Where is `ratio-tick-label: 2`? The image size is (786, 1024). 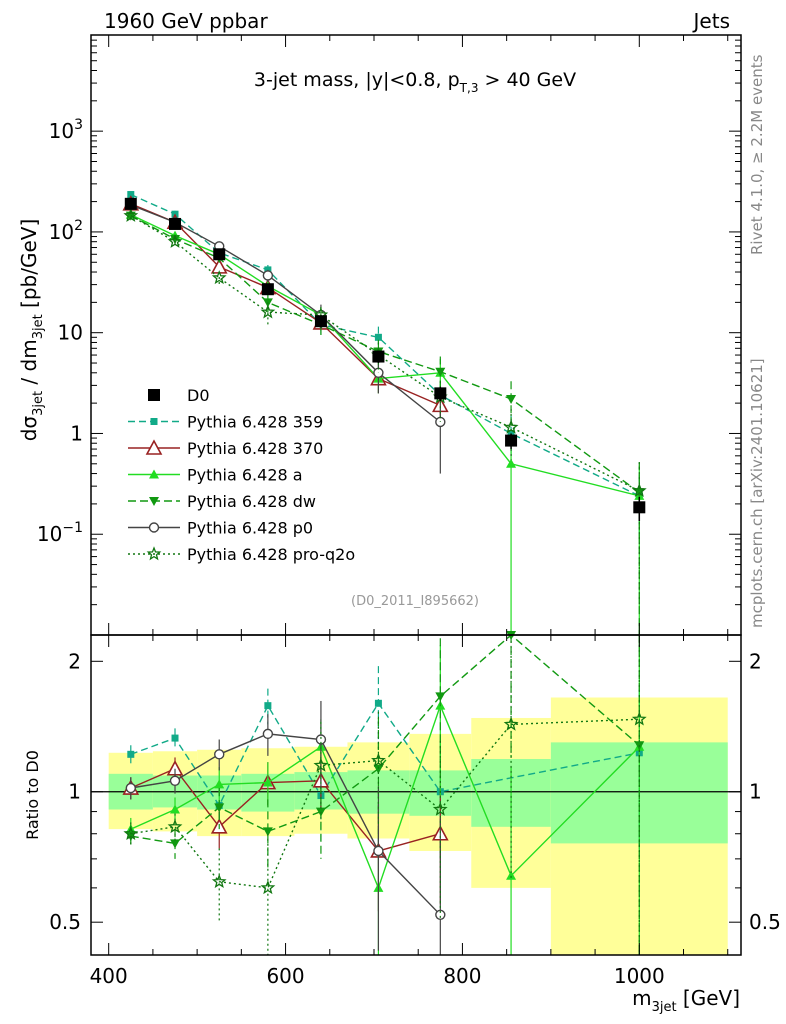
ratio-tick-label: 2 is located at coordinates (74, 661).